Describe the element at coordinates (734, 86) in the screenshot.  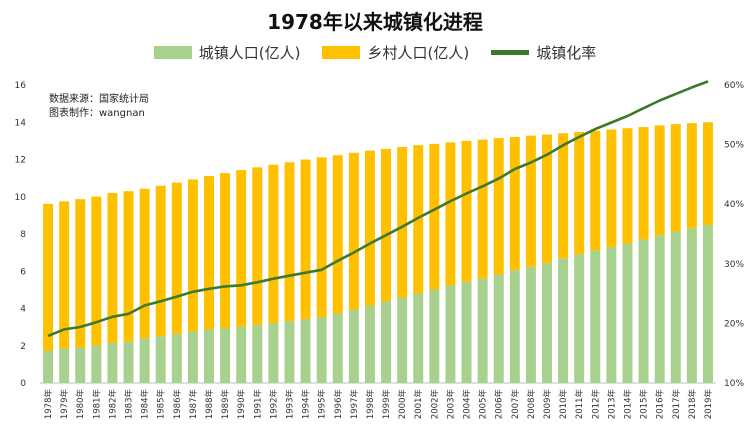
I see `y2-tick-label: 60%` at that location.